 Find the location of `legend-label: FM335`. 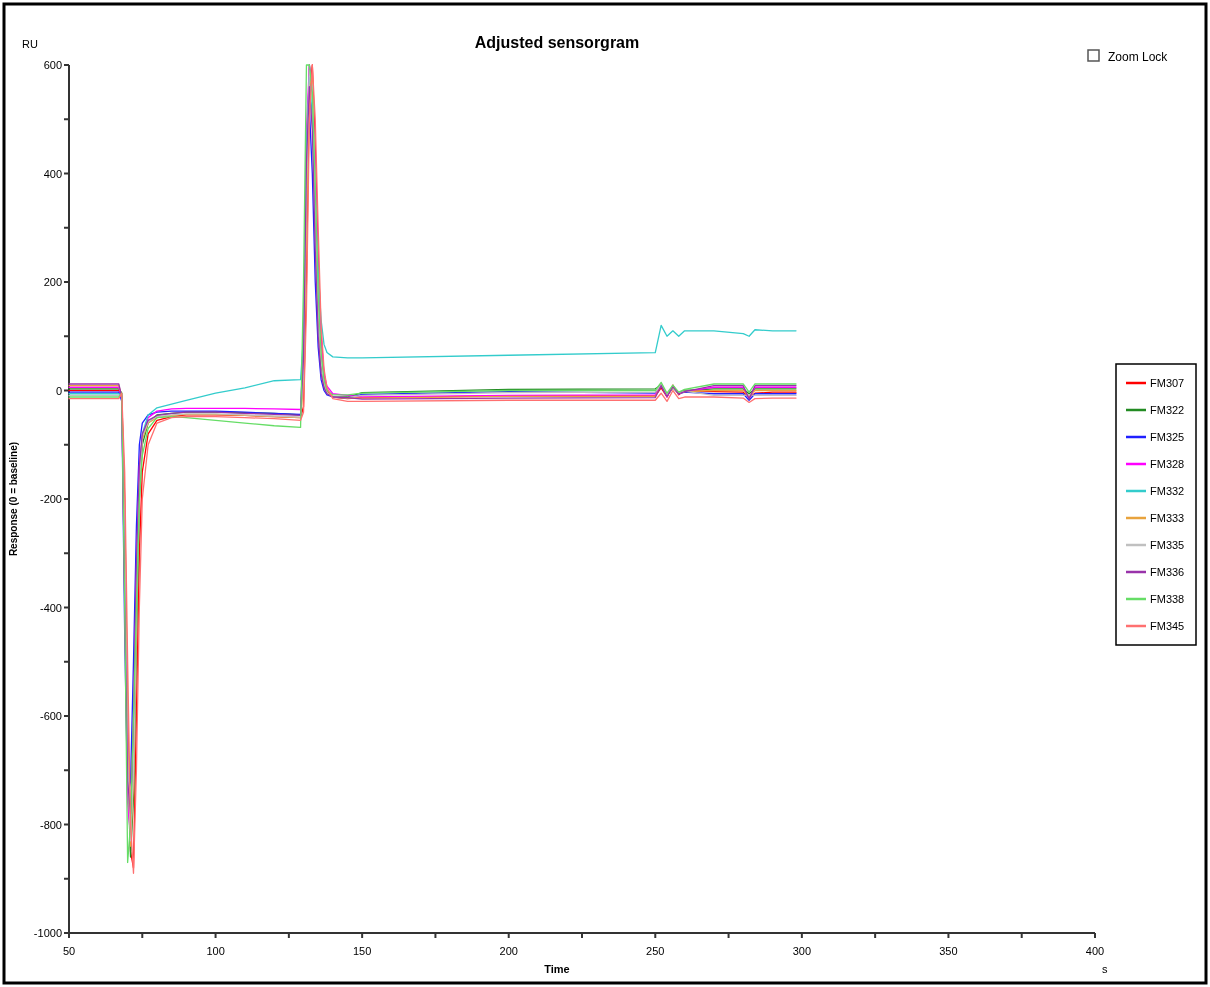

legend-label: FM335 is located at coordinates (1167, 545).